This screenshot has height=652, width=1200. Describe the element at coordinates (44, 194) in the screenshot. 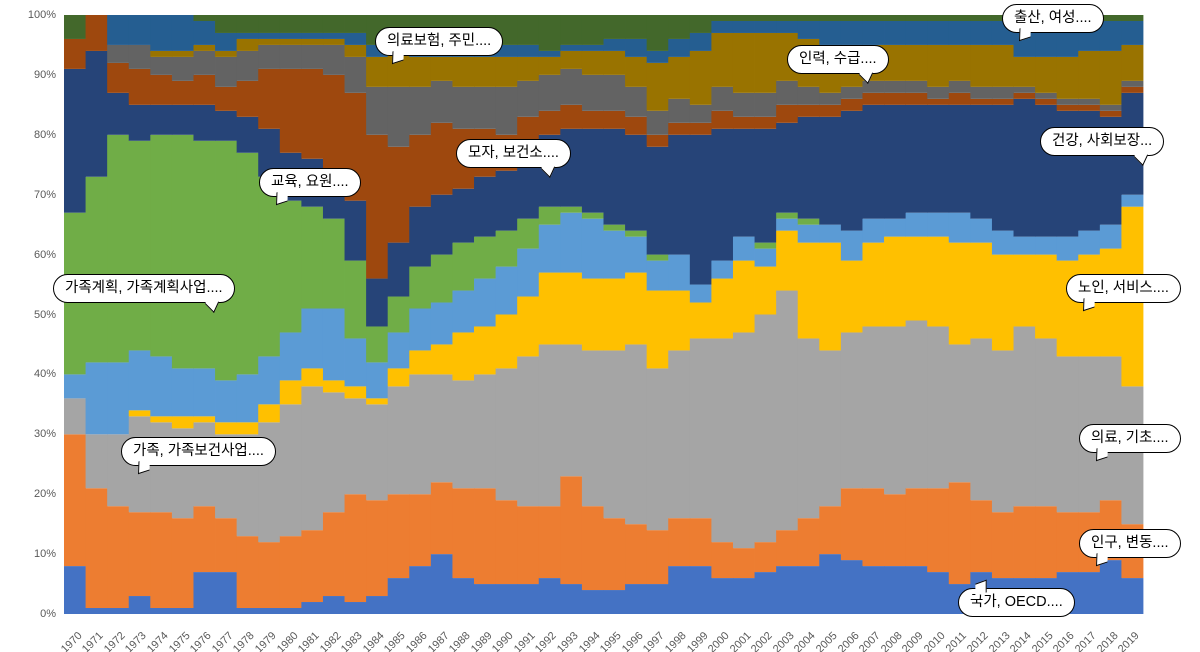

I see `y-tick-label: 70%` at that location.